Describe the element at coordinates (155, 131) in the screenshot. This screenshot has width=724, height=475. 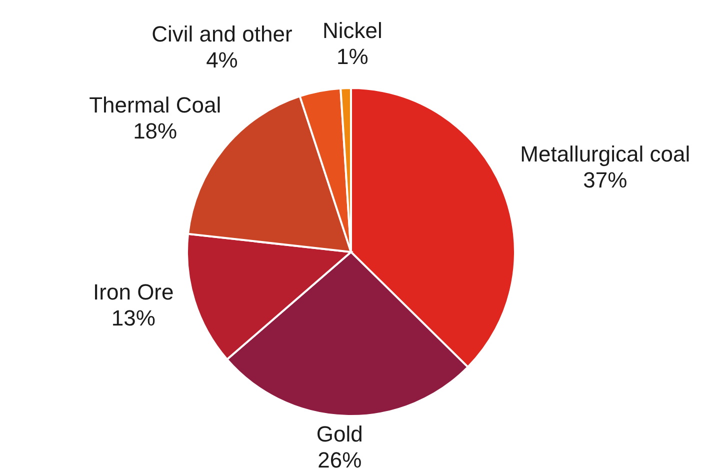
I see `data-label: 18%` at that location.